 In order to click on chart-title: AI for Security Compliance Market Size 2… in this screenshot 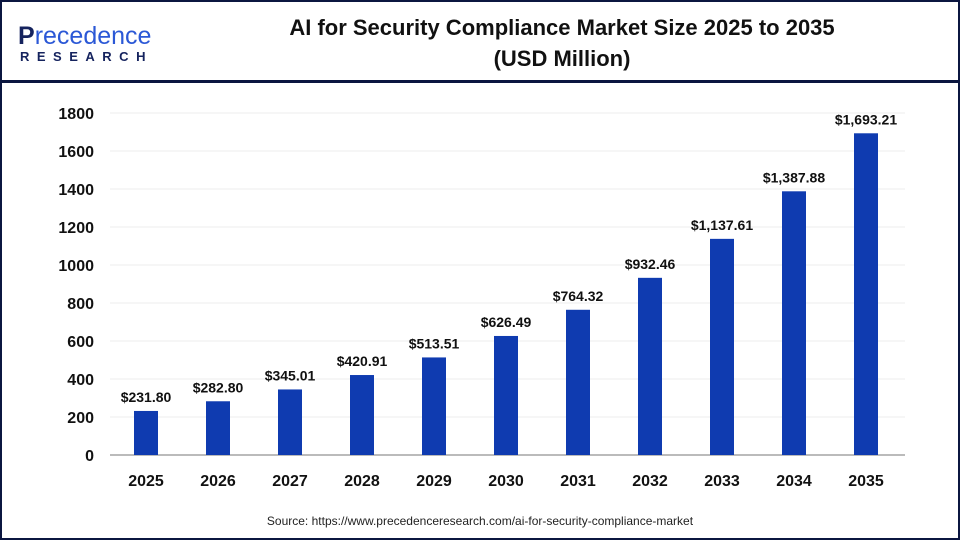, I will do `click(562, 43)`.